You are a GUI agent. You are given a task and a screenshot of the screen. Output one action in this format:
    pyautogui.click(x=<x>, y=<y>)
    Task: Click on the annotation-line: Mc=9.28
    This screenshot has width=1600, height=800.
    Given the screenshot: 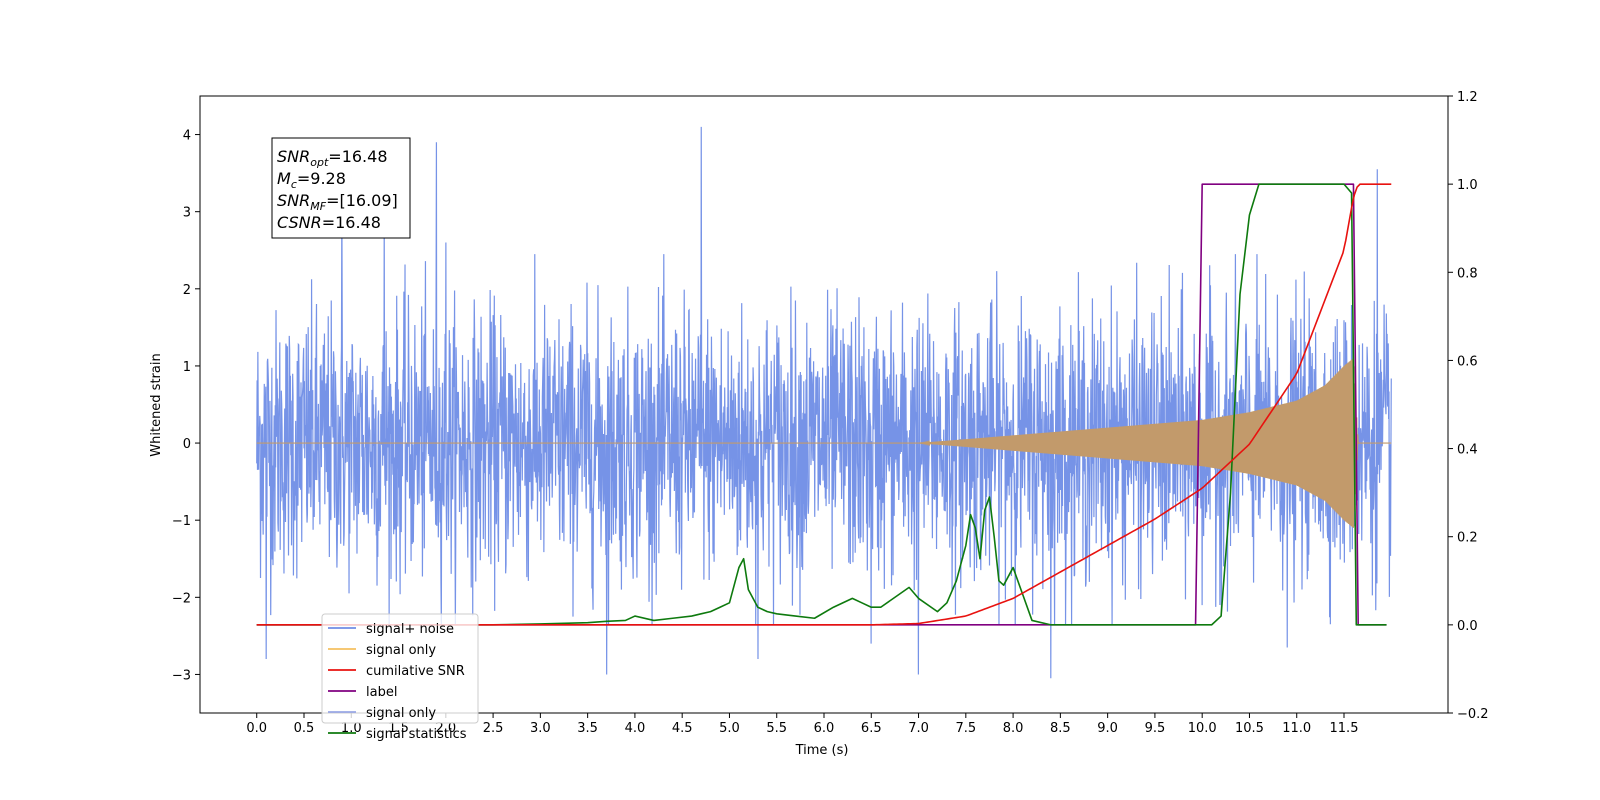 What is the action you would take?
    pyautogui.click(x=311, y=180)
    